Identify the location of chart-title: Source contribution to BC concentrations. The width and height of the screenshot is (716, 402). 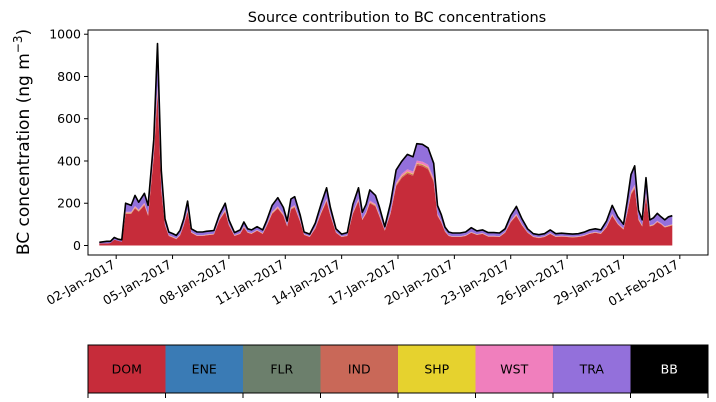
(397, 18).